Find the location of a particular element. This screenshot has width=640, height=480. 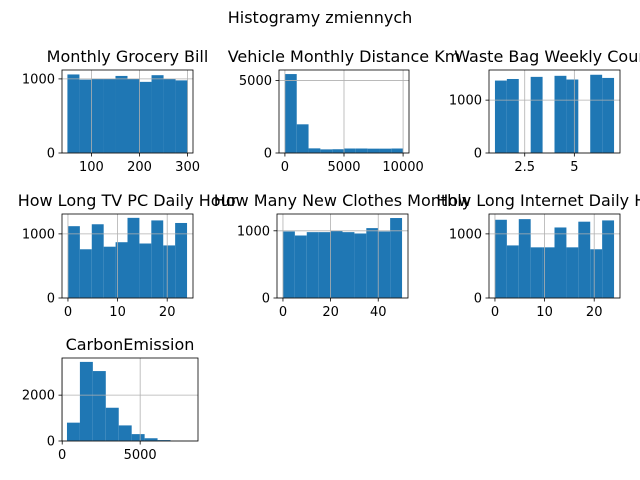

x-tick-label: 2.5 is located at coordinates (524, 167).